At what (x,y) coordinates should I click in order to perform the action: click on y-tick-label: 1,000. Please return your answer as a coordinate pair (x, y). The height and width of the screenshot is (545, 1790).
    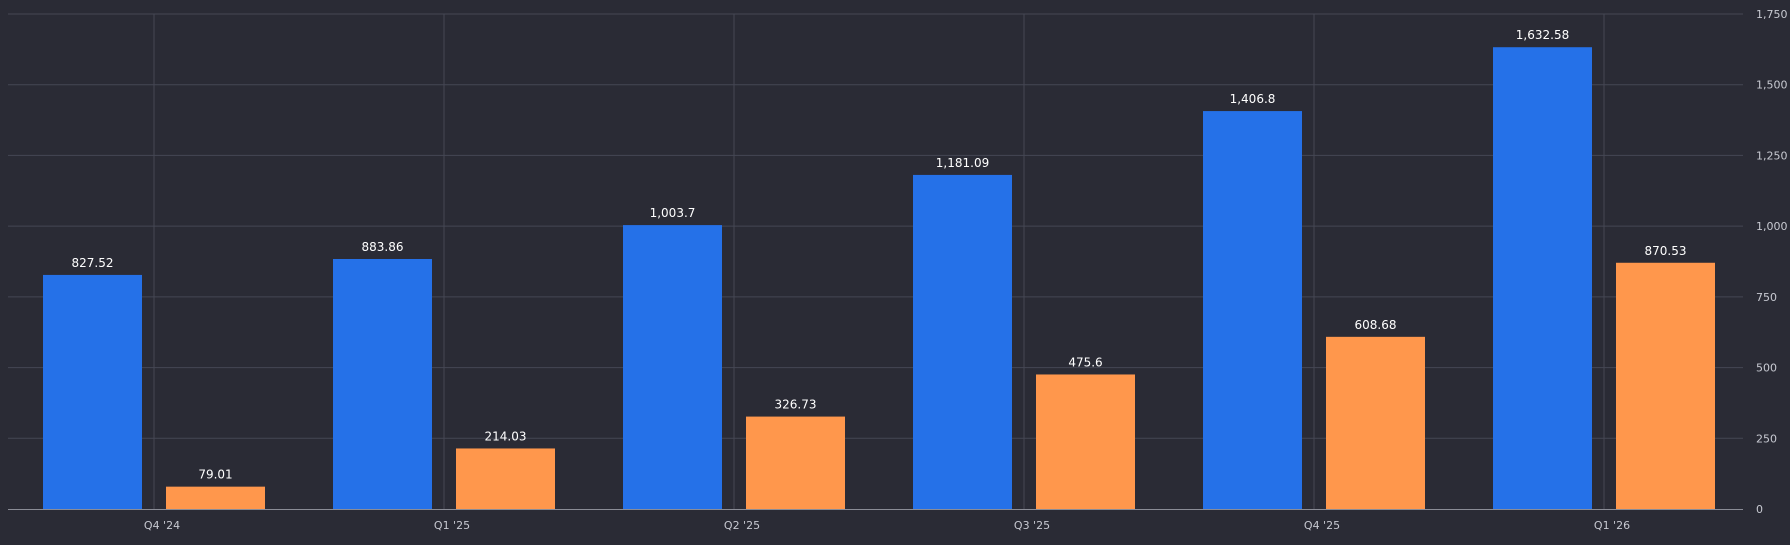
    Looking at the image, I should click on (1772, 226).